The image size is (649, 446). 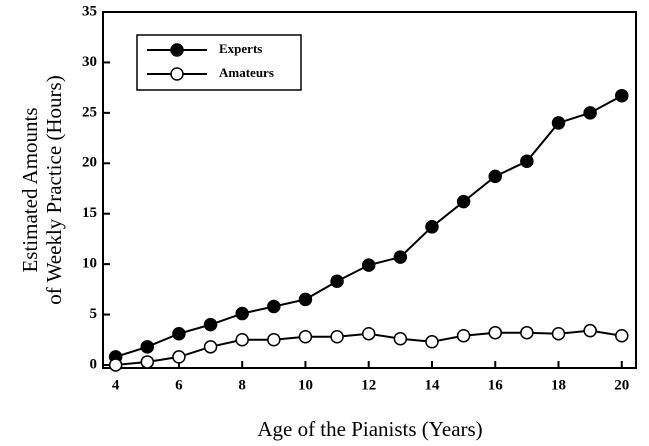 I want to click on x-tick-label: 12, so click(x=368, y=385).